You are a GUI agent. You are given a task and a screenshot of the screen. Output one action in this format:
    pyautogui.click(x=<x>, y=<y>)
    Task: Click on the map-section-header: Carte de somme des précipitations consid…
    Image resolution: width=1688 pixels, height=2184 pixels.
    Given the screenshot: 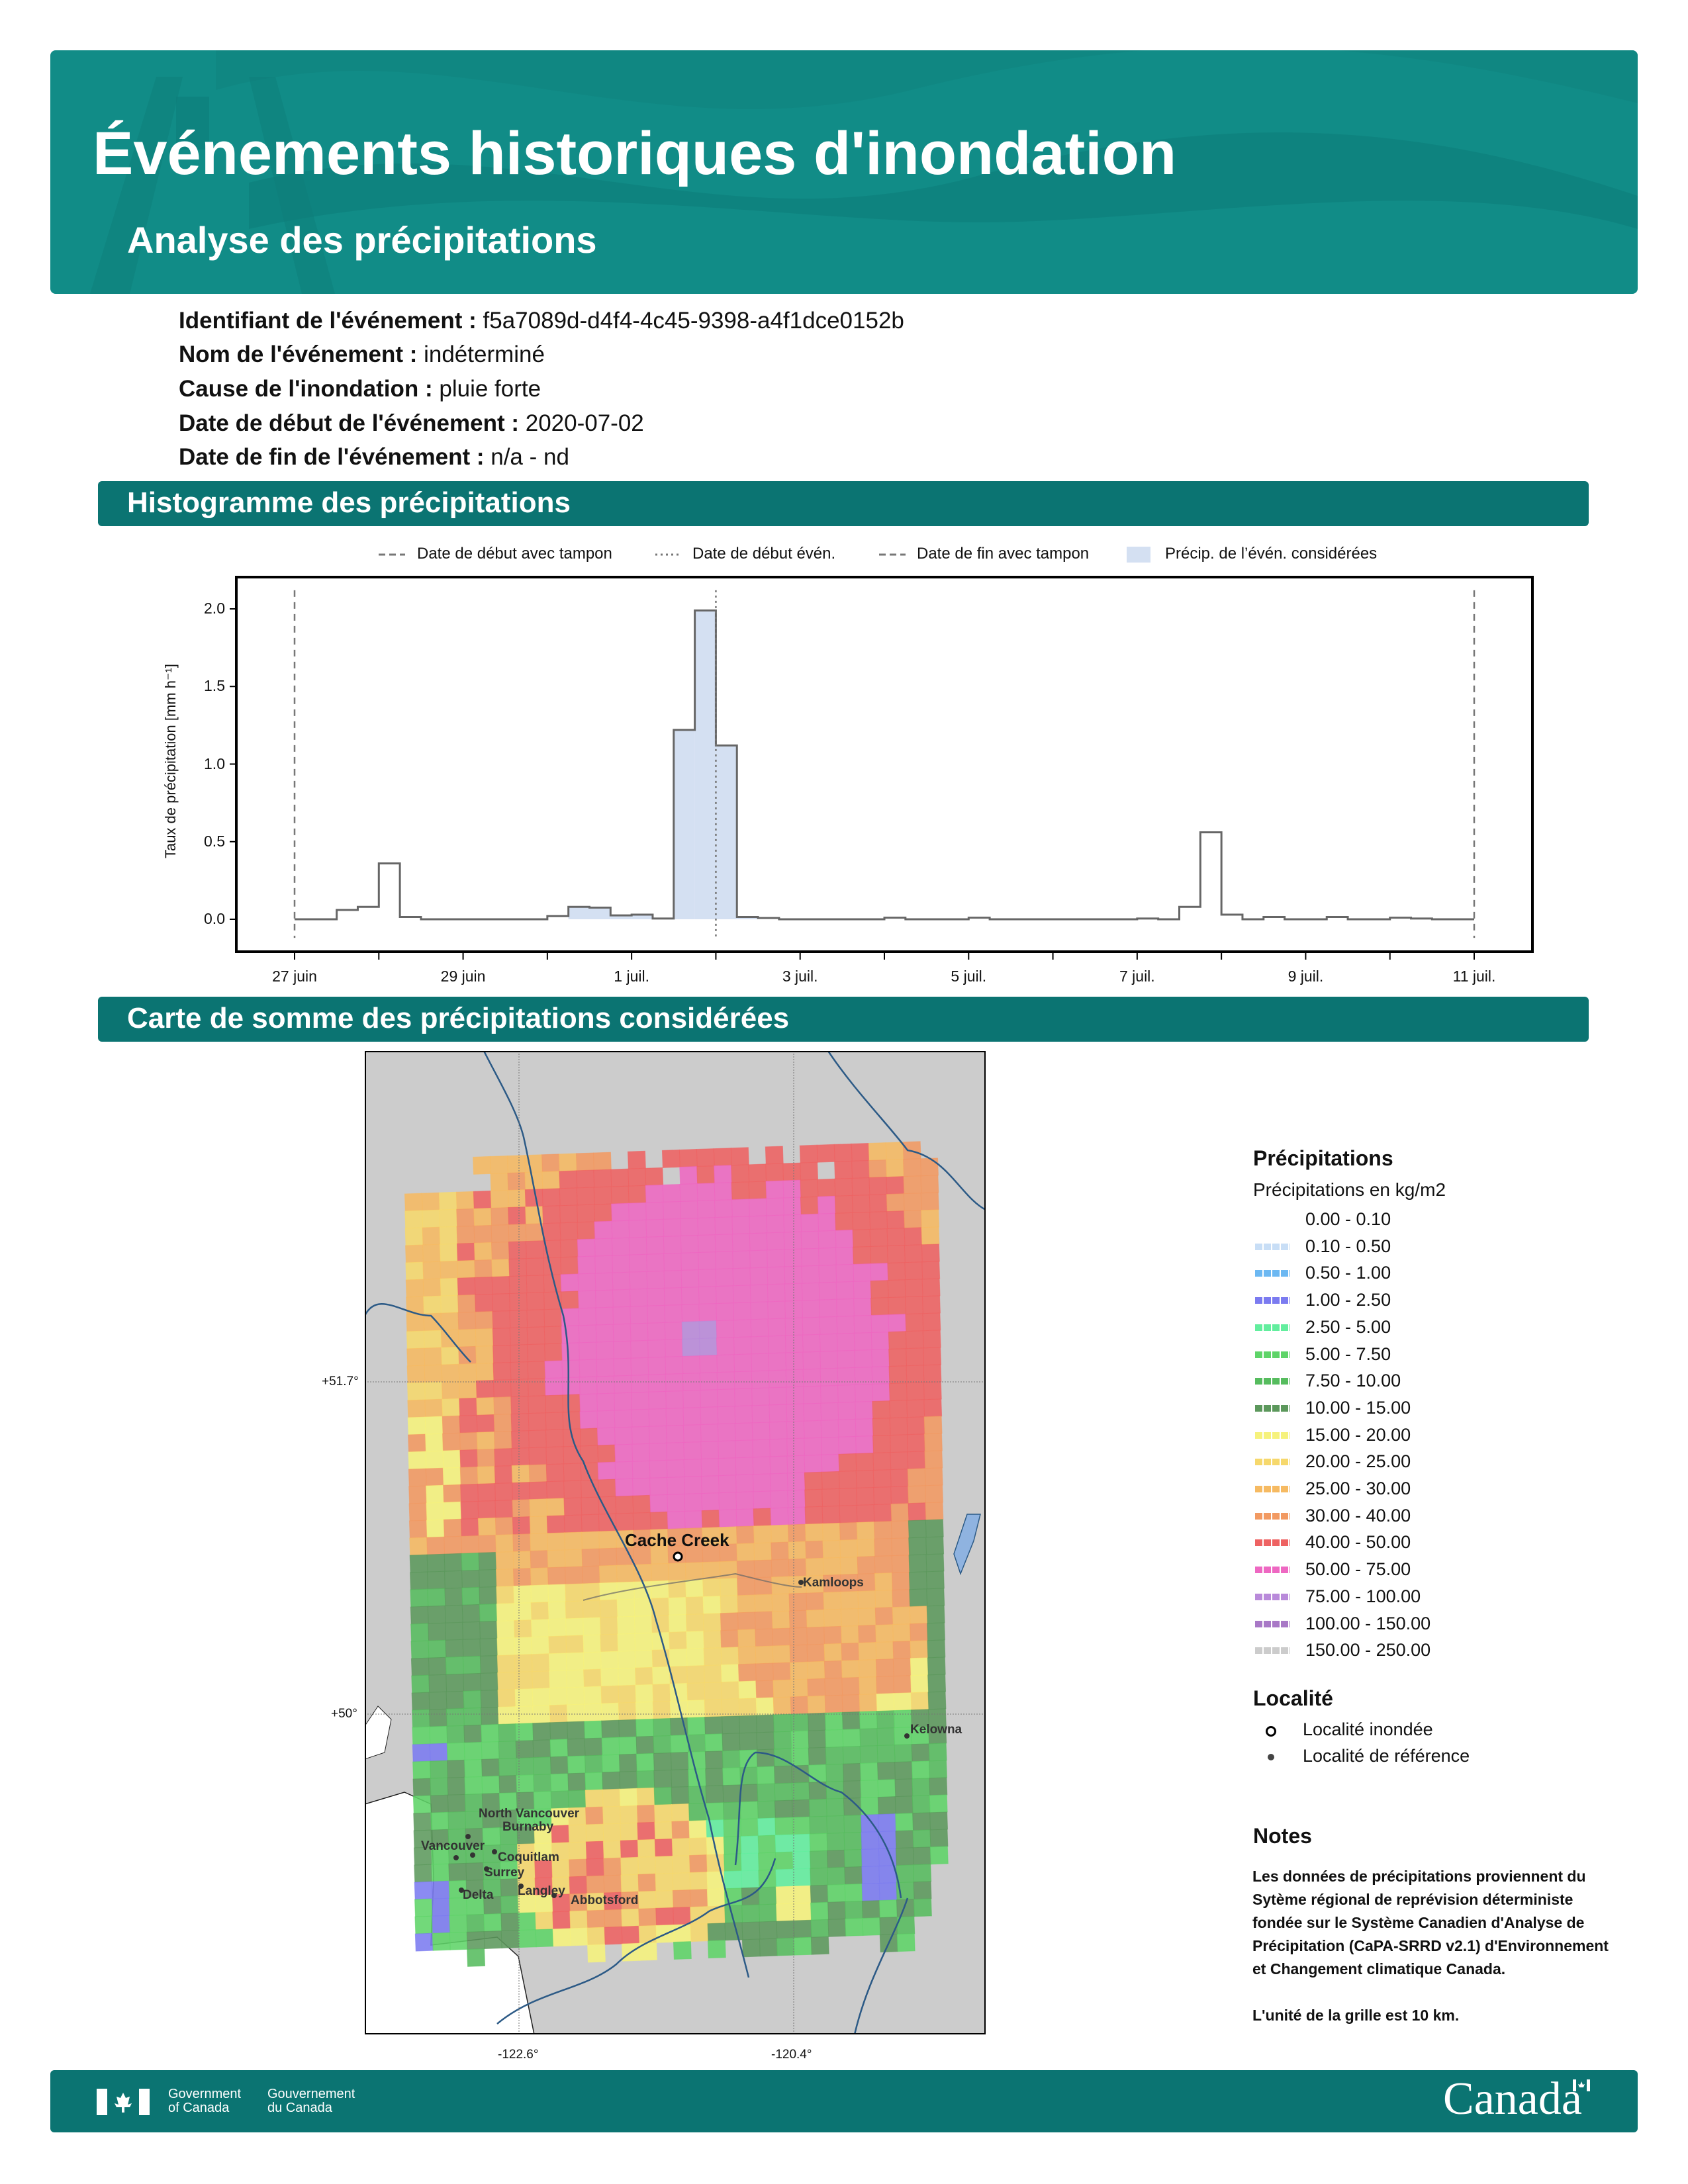 What is the action you would take?
    pyautogui.click(x=843, y=1020)
    